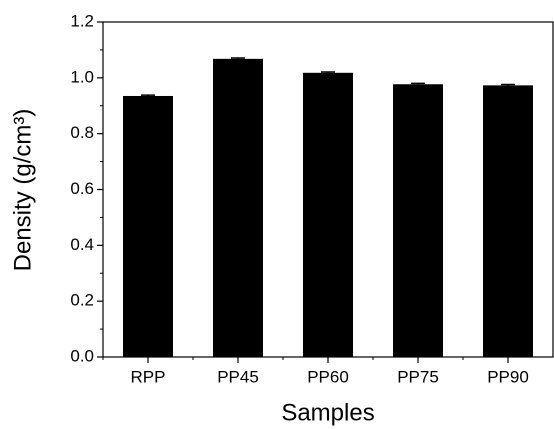 This screenshot has height=429, width=554. What do you see at coordinates (327, 412) in the screenshot?
I see `x-axis-title: Samples` at bounding box center [327, 412].